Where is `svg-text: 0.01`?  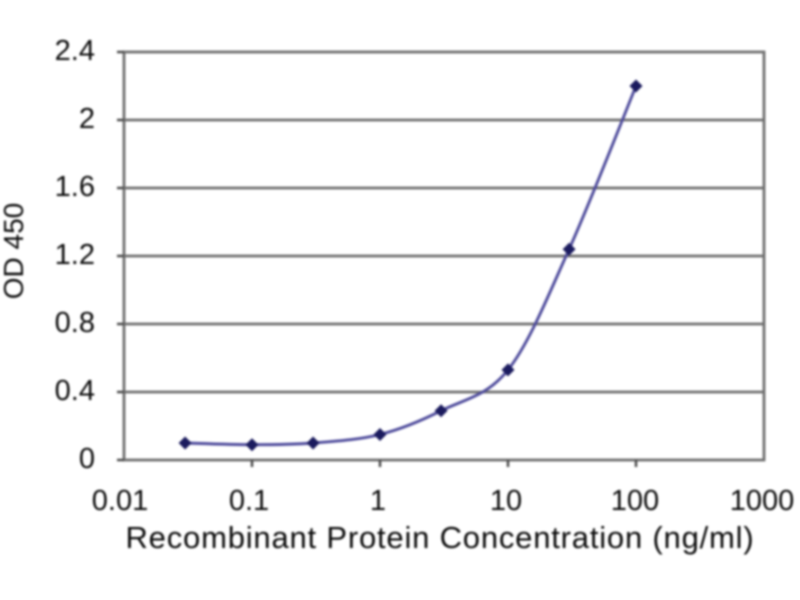 svg-text: 0.01 is located at coordinates (120, 501).